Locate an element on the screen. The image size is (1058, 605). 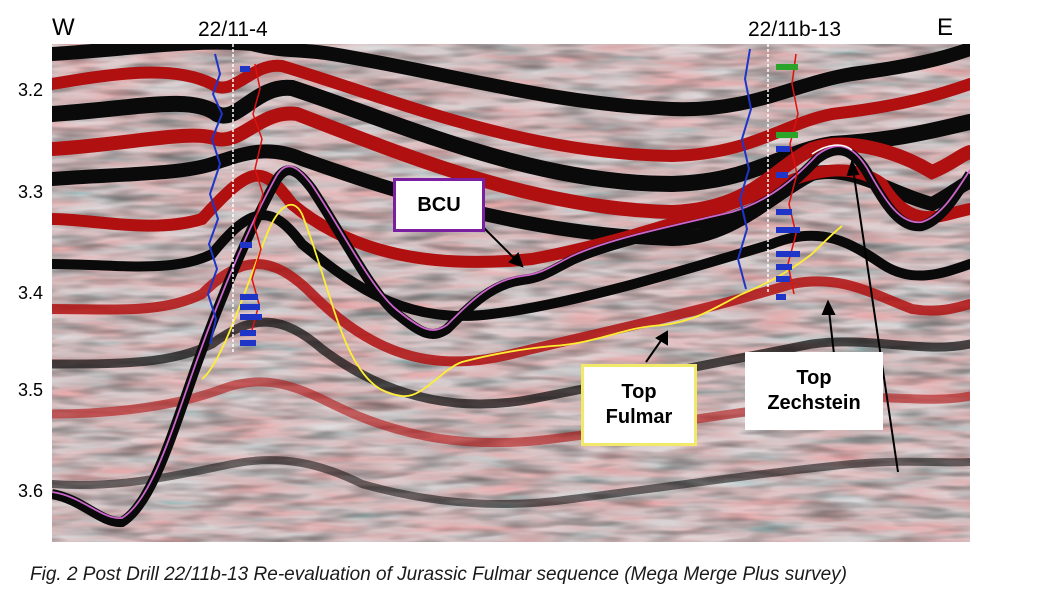
time-tick: 3.6 is located at coordinates (31, 491).